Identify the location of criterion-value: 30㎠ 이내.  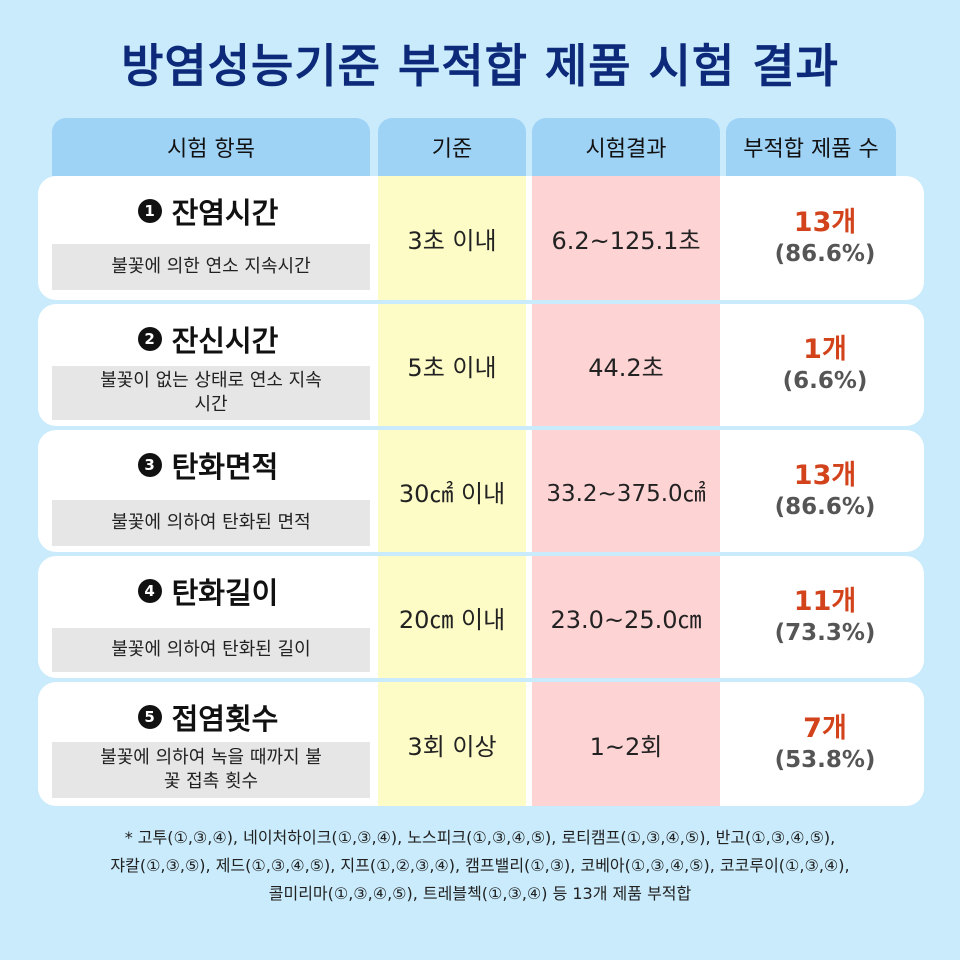
(452, 493).